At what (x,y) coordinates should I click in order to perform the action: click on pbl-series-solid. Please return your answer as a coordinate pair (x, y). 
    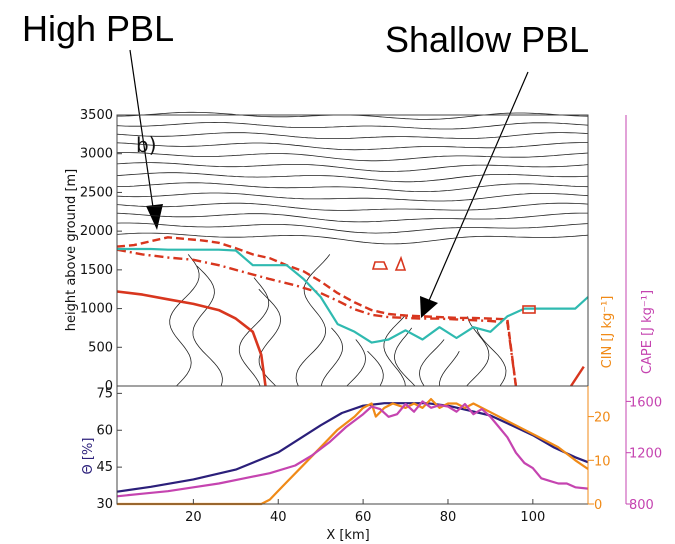
    Looking at the image, I should click on (191, 338).